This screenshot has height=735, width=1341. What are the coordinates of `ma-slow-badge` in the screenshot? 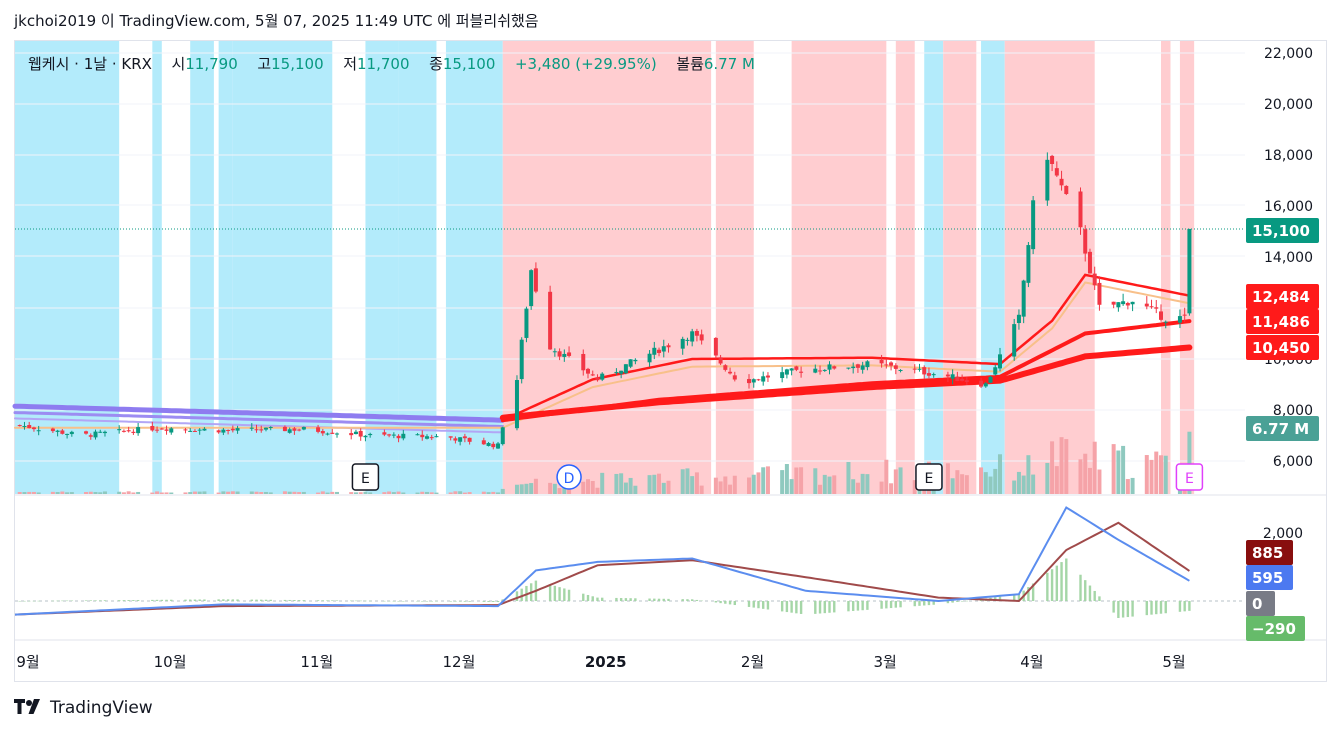 It's located at (1282, 347).